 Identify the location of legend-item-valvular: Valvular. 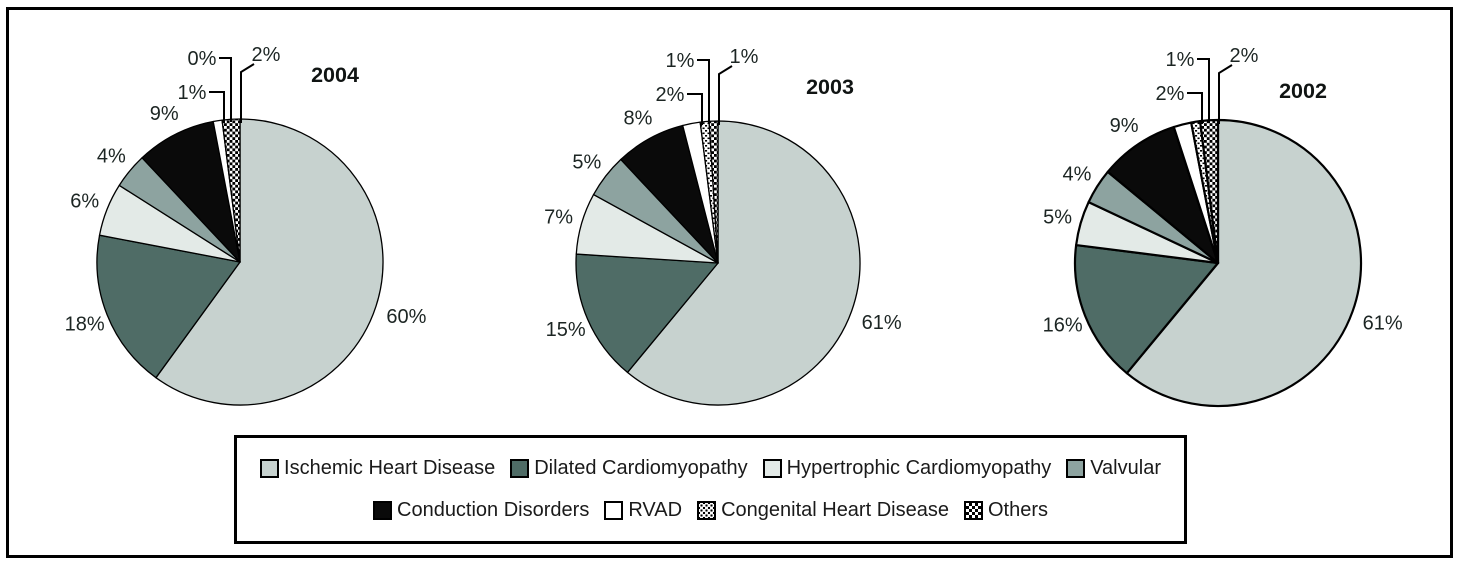
(1113, 468).